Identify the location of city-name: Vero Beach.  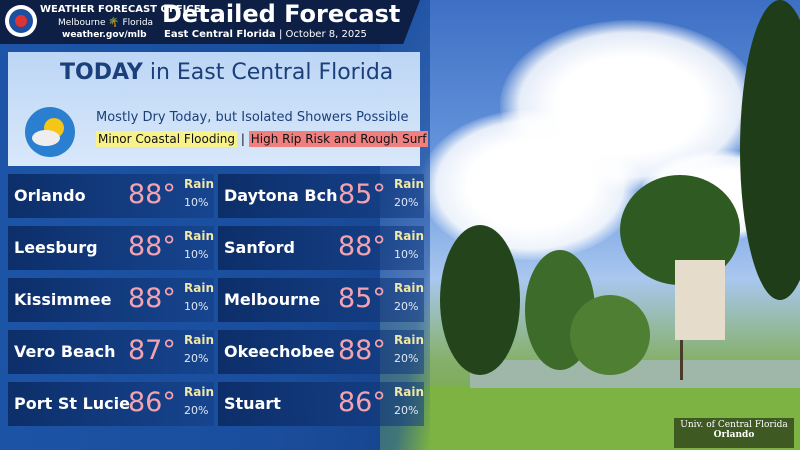
(65, 351).